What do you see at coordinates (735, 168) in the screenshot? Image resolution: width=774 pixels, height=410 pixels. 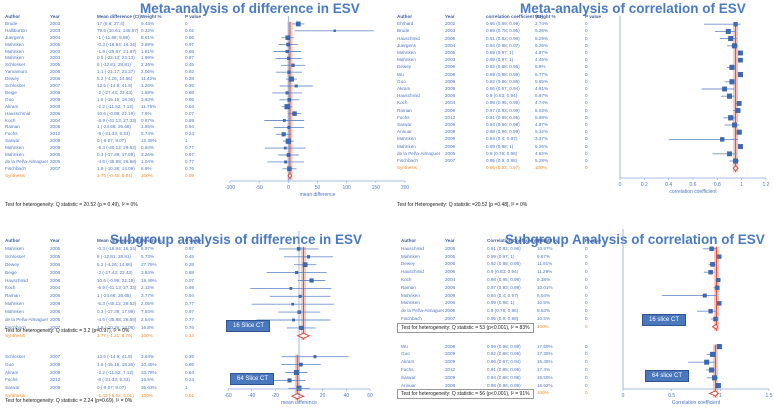 I see `synthesis-diamond` at bounding box center [735, 168].